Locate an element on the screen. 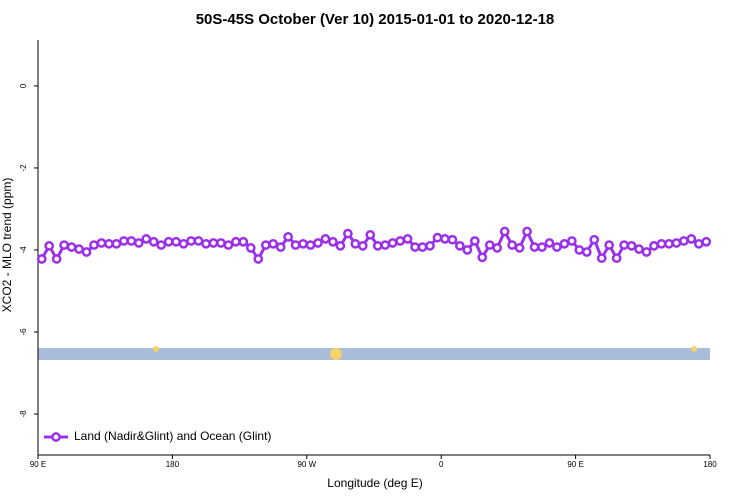  y-tick-label: -4 is located at coordinates (23, 250).